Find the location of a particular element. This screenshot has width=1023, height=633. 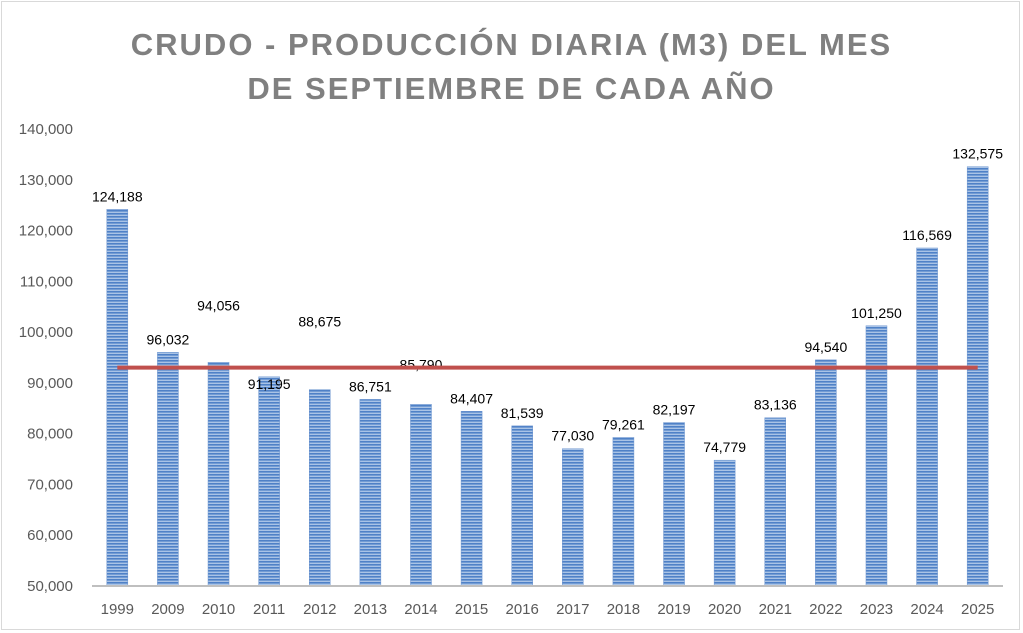

bar-2020 is located at coordinates (724, 523).